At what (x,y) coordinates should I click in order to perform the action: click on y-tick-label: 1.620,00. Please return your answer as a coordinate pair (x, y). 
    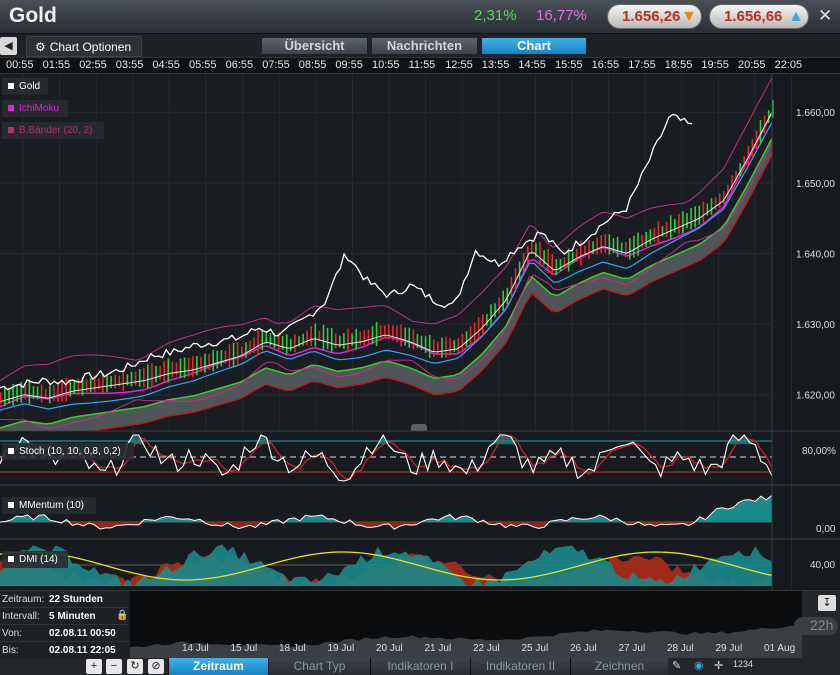
    Looking at the image, I should click on (815, 396).